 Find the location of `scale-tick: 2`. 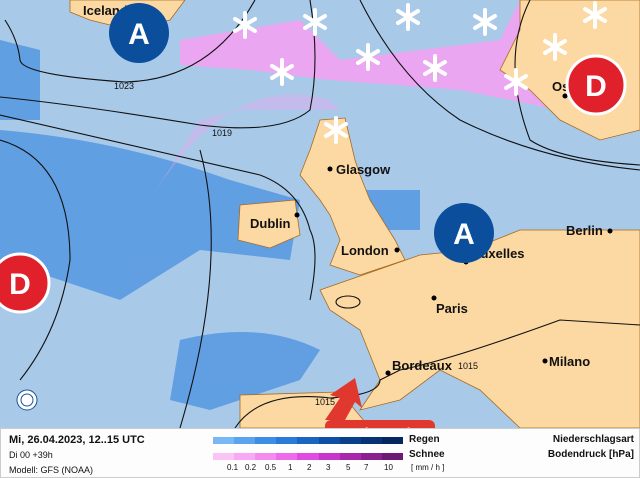

scale-tick: 2 is located at coordinates (309, 467).